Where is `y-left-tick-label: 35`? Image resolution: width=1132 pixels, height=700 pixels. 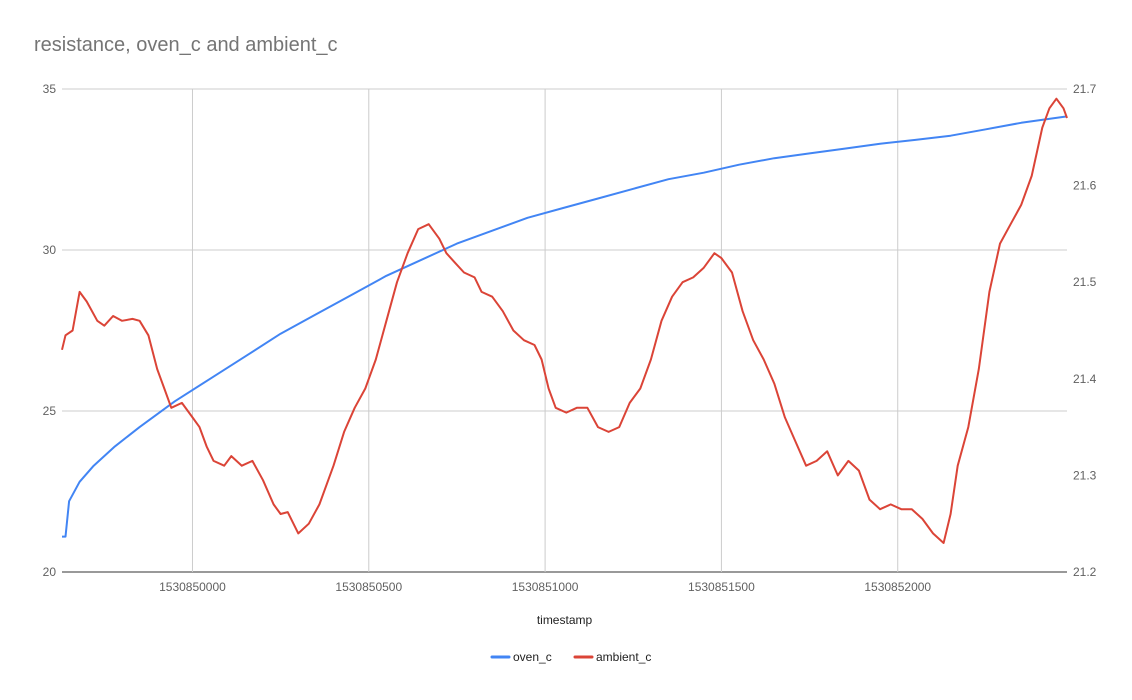 y-left-tick-label: 35 is located at coordinates (50, 89).